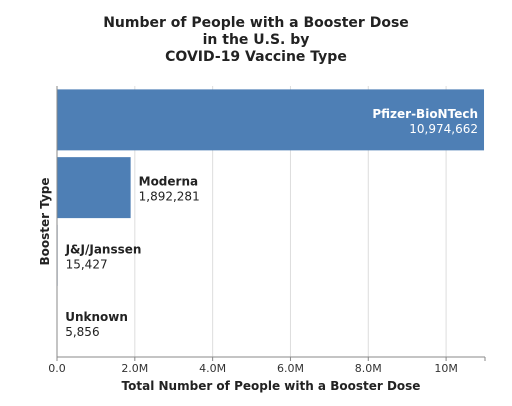 The height and width of the screenshot is (406, 512). Describe the element at coordinates (290, 368) in the screenshot. I see `x-tick-label: 6.0M` at that location.